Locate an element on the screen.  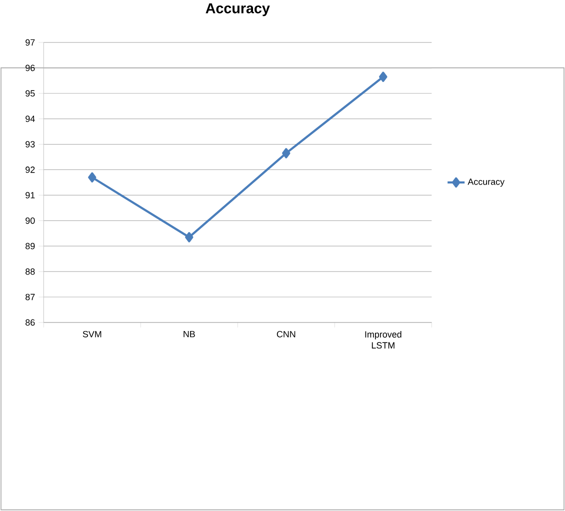
y-tick-label: 92 is located at coordinates (30, 169).